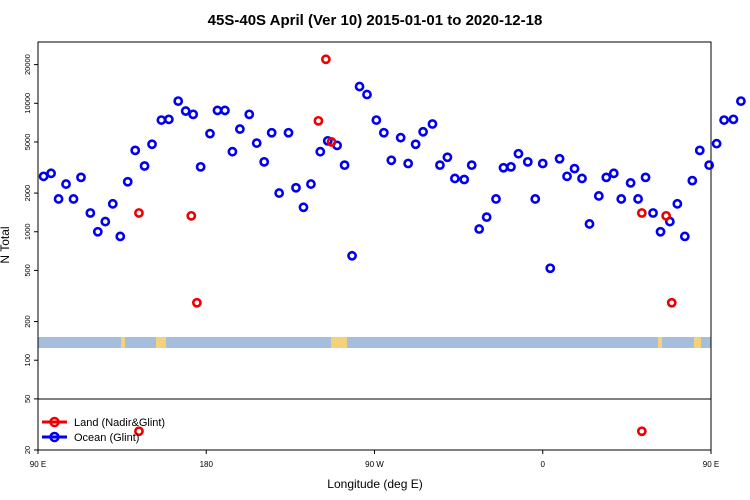 This screenshot has height=500, width=750. What do you see at coordinates (54, 422) in the screenshot?
I see `legend-marker-land` at bounding box center [54, 422].